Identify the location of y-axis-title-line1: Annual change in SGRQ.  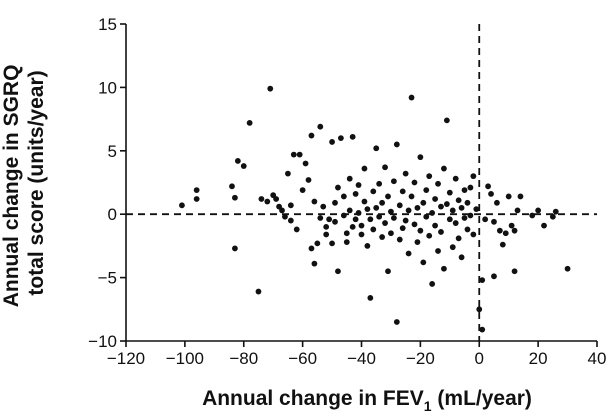
(11, 186).